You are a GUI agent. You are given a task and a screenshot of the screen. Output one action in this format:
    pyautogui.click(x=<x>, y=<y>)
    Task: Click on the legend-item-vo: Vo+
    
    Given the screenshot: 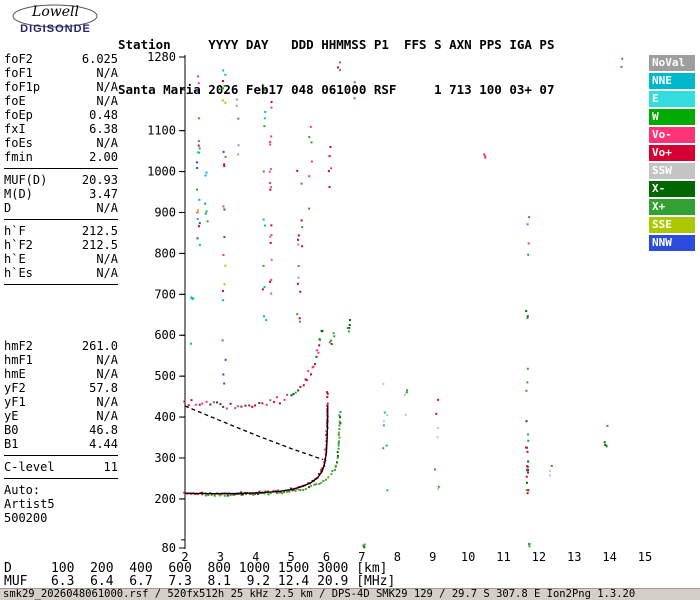 What is the action you would take?
    pyautogui.click(x=672, y=153)
    